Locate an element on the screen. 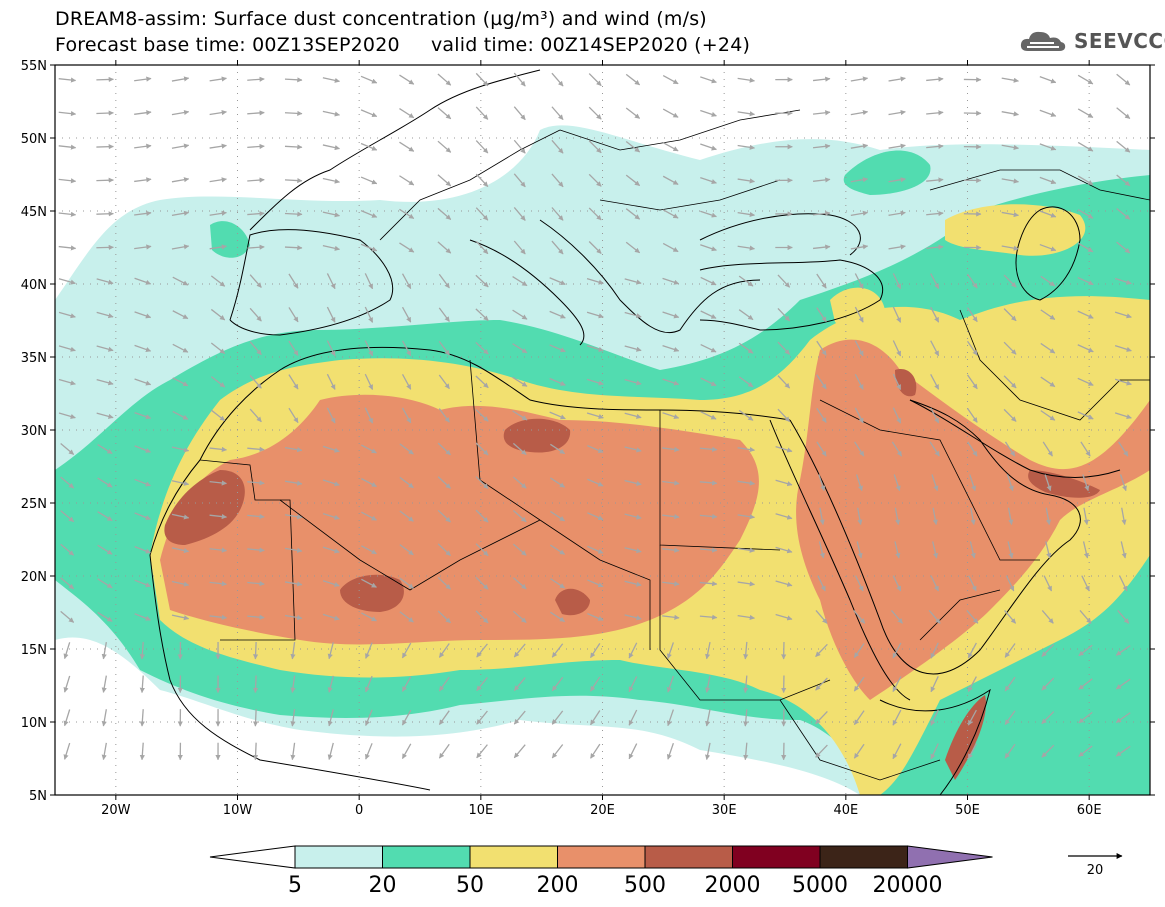 Image resolution: width=1165 pixels, height=907 pixels. lon-tick-label: 10W is located at coordinates (238, 810).